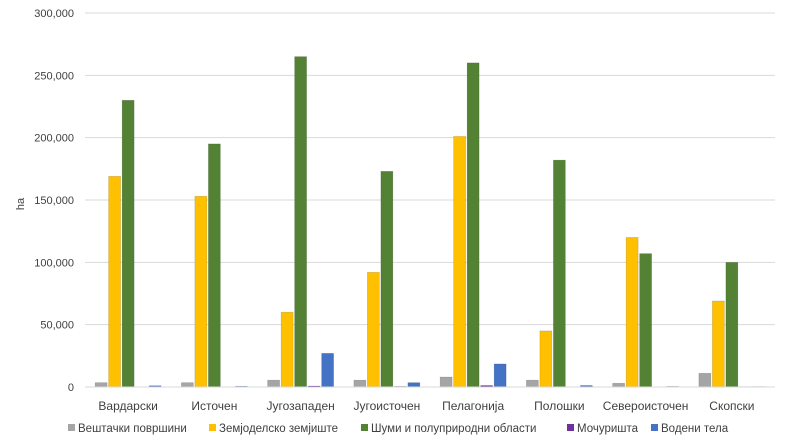 The width and height of the screenshot is (800, 447). I want to click on y-tick-label: 150,000, so click(54, 201).